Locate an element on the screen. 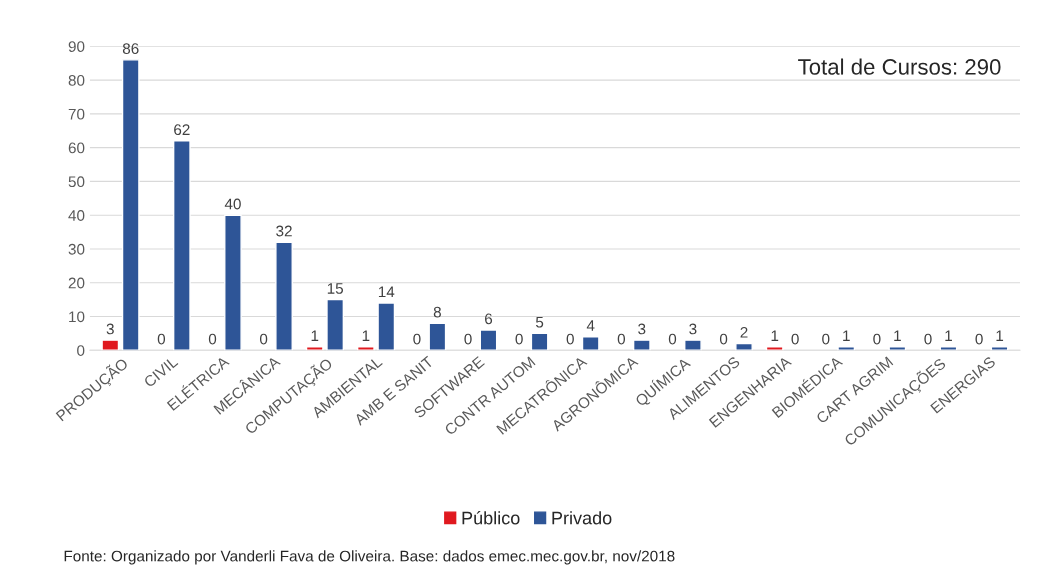 The width and height of the screenshot is (1057, 579). y-tick-label: 70 is located at coordinates (76, 114).